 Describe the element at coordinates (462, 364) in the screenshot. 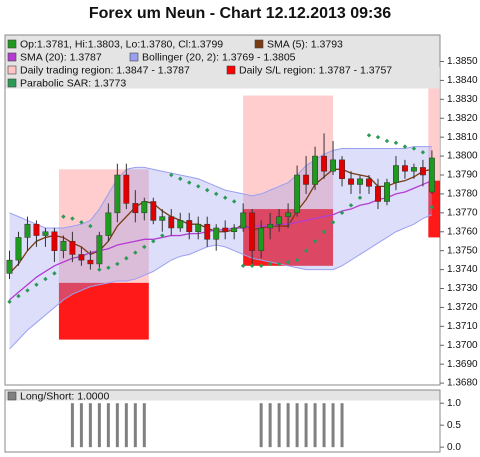

I see `y-tick-label: 1.3690` at that location.